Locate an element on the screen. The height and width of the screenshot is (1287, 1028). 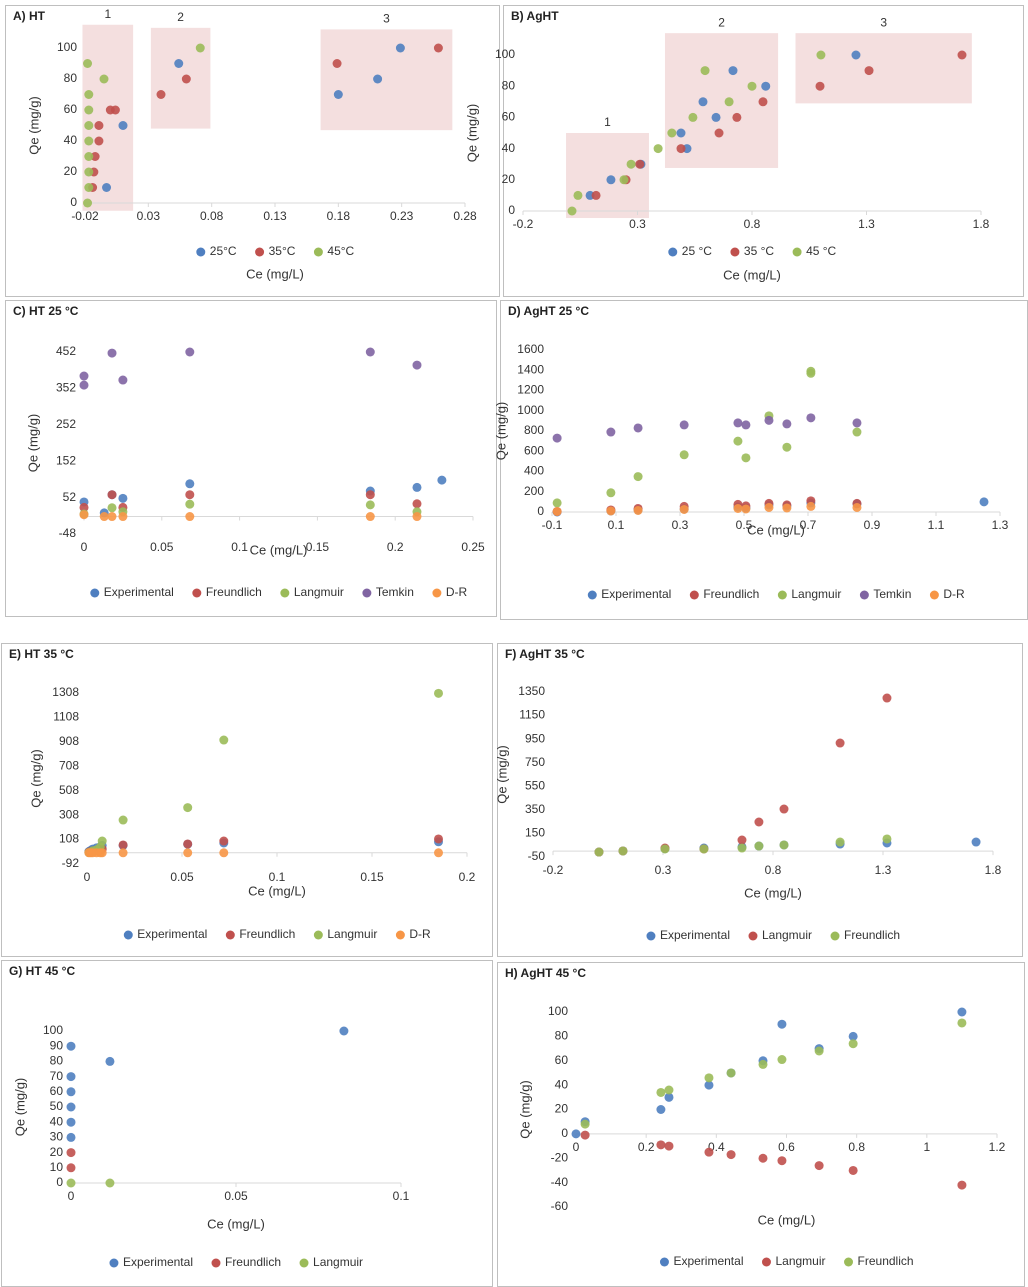
legend-label: D-R is located at coordinates (954, 594).